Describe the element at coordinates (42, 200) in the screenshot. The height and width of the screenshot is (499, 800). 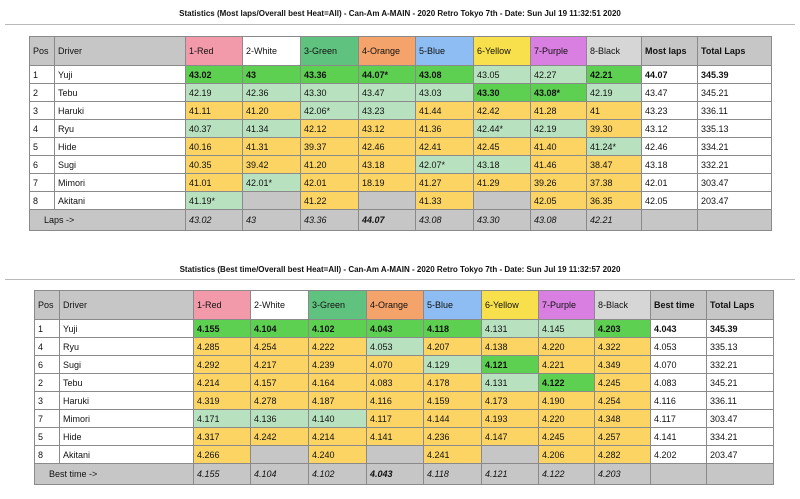
I see `pos-cell: 8` at that location.